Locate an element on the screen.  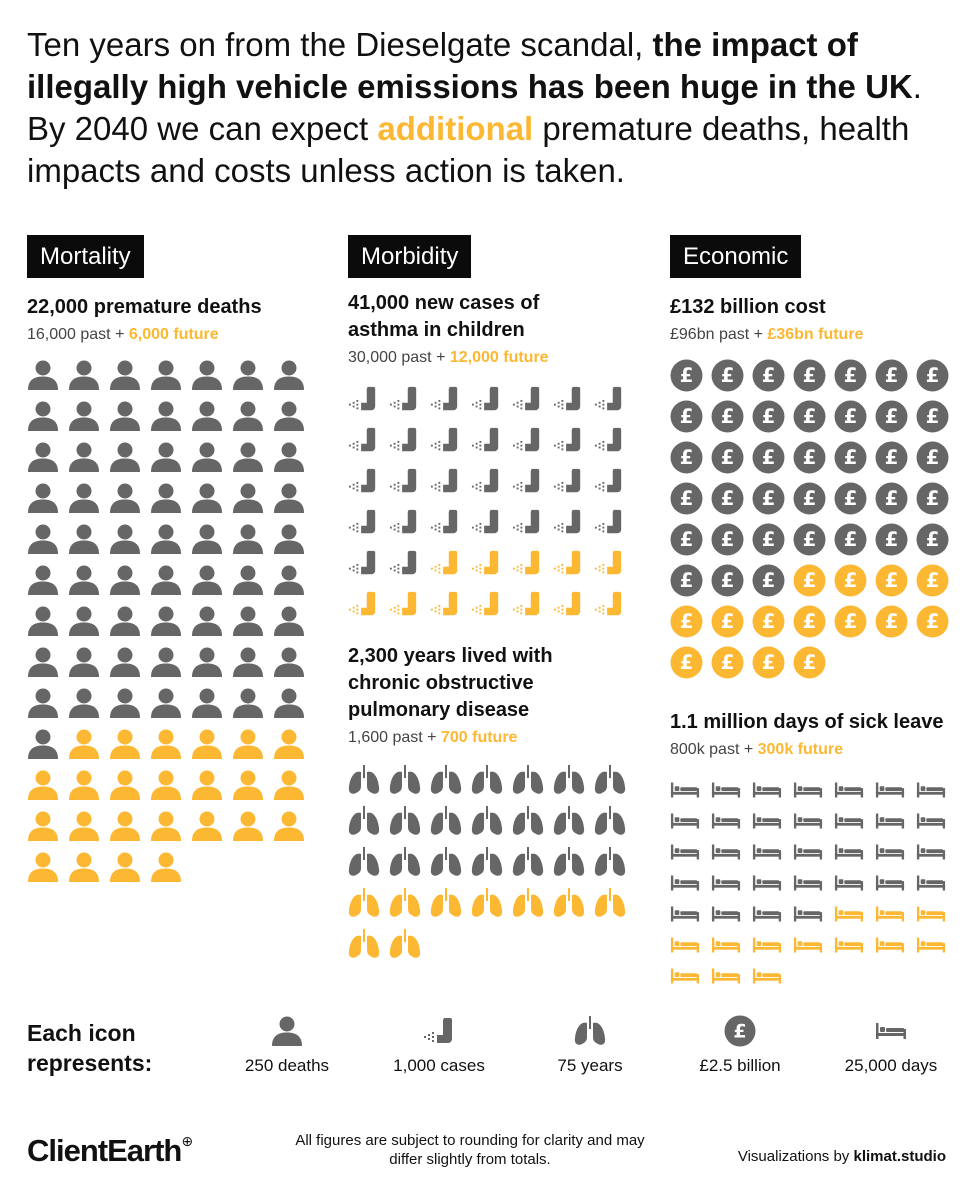
cost-subtitle: £96bn past + £36bn future is located at coordinates (820, 335).